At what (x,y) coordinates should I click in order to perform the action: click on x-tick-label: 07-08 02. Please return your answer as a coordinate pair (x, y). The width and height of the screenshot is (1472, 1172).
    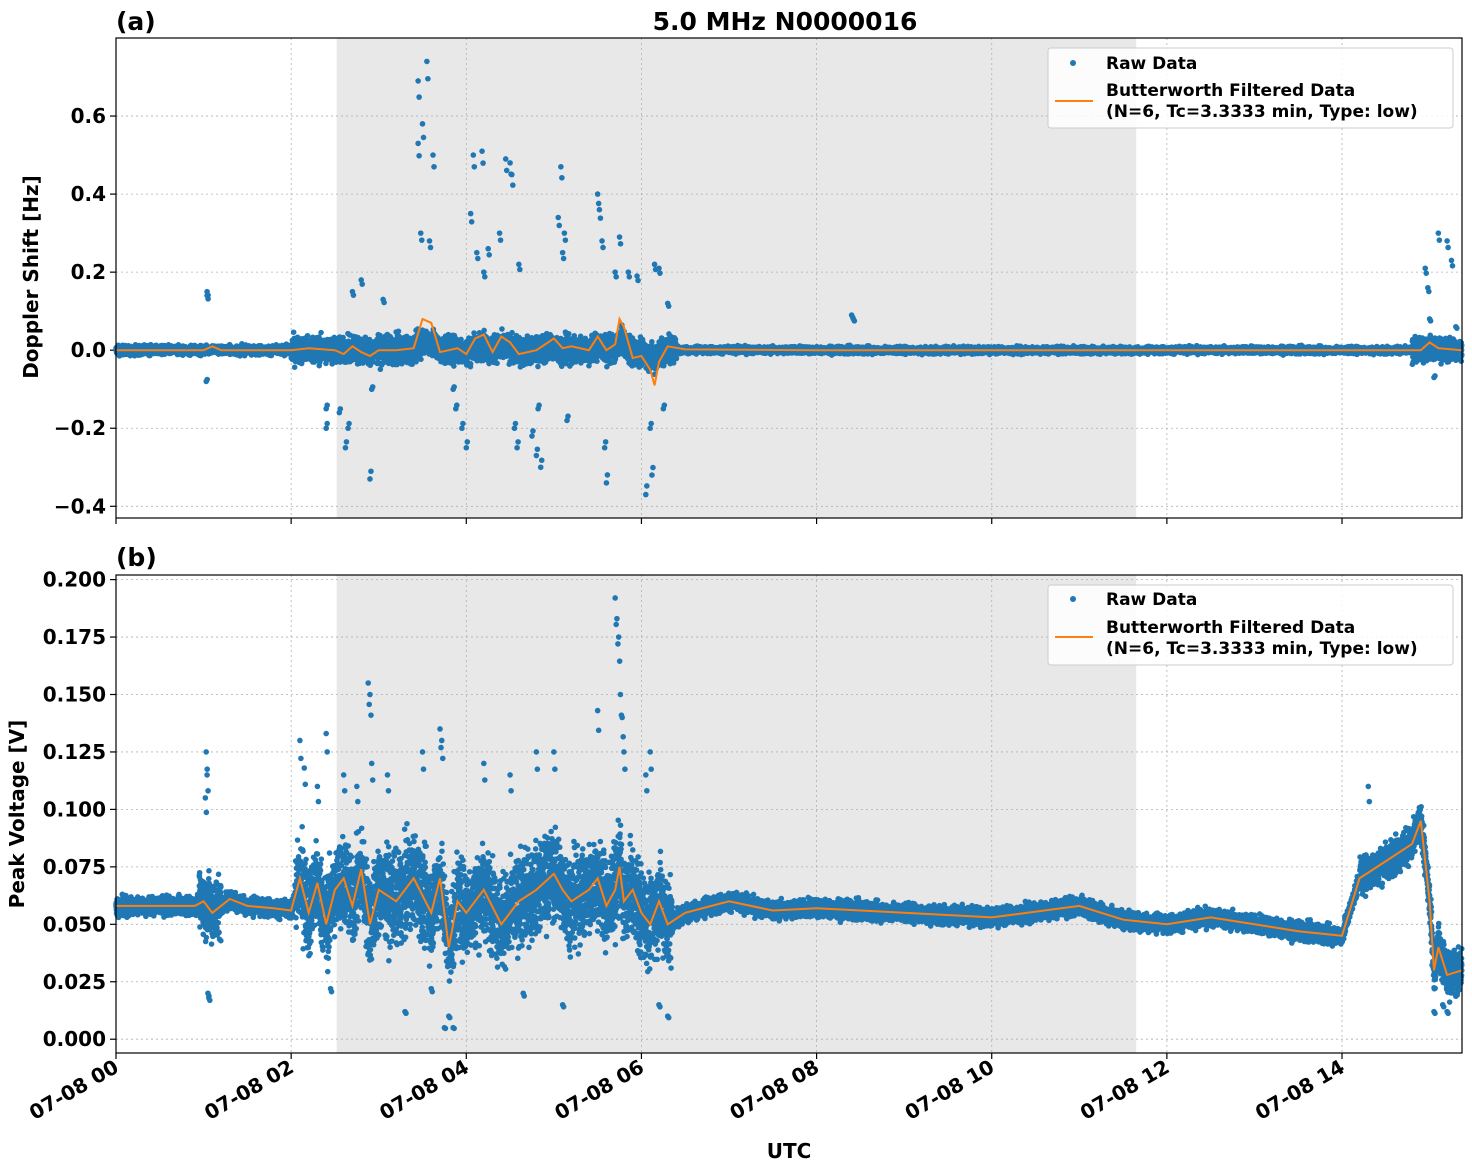
    Looking at the image, I should click on (249, 1090).